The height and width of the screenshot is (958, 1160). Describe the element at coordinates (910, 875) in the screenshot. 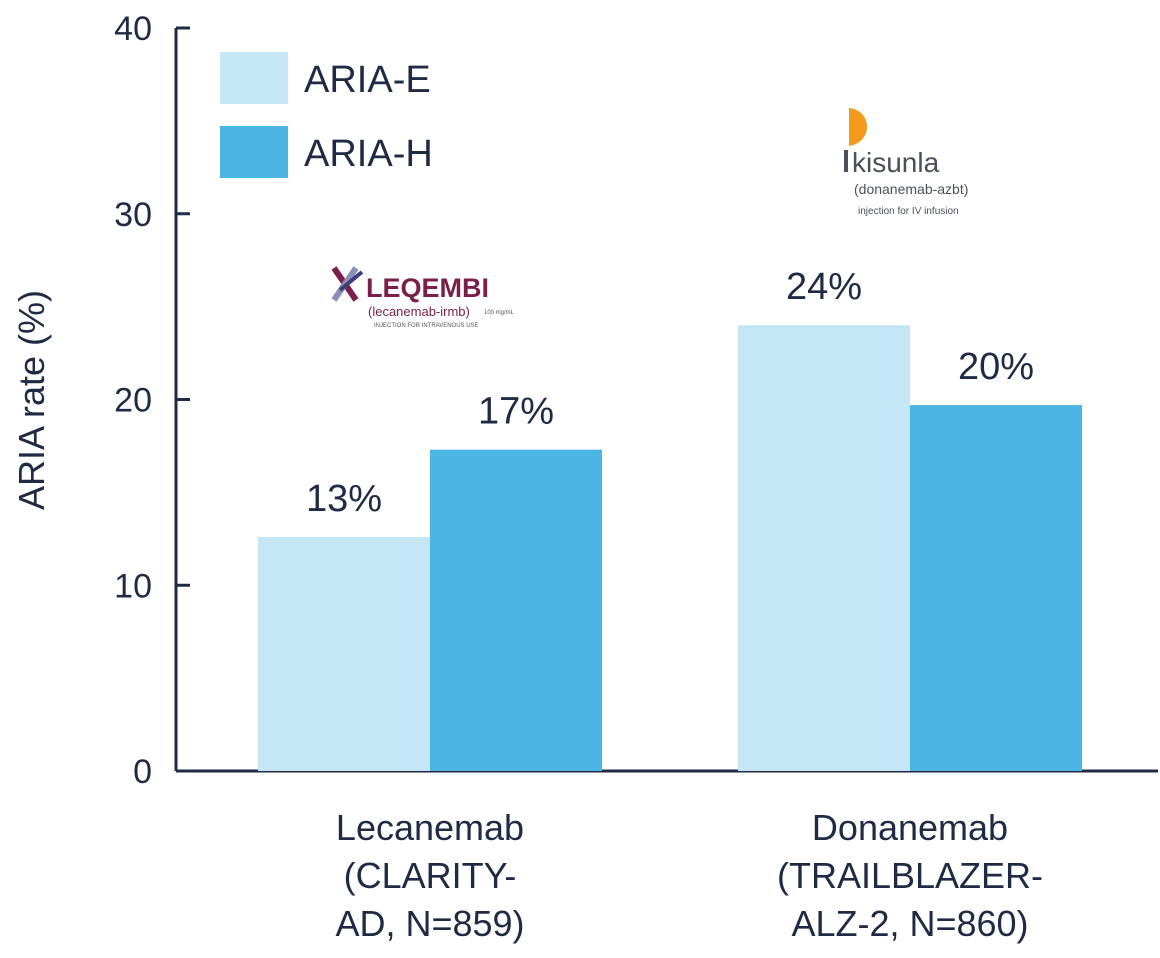

I see `category-label-line: (TRAILBLAZER-` at that location.